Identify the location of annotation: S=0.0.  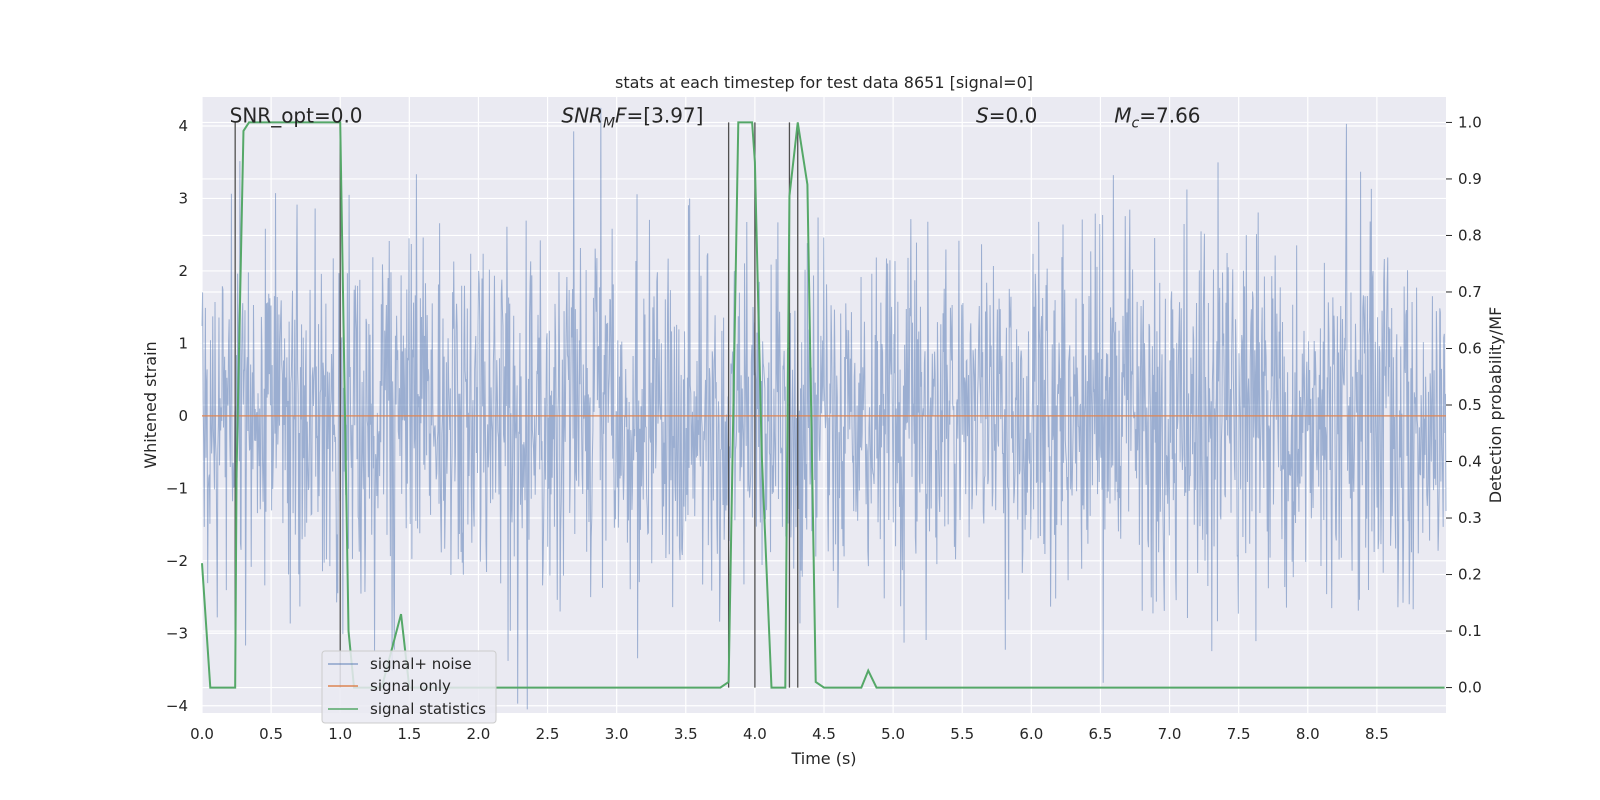
(1006, 116).